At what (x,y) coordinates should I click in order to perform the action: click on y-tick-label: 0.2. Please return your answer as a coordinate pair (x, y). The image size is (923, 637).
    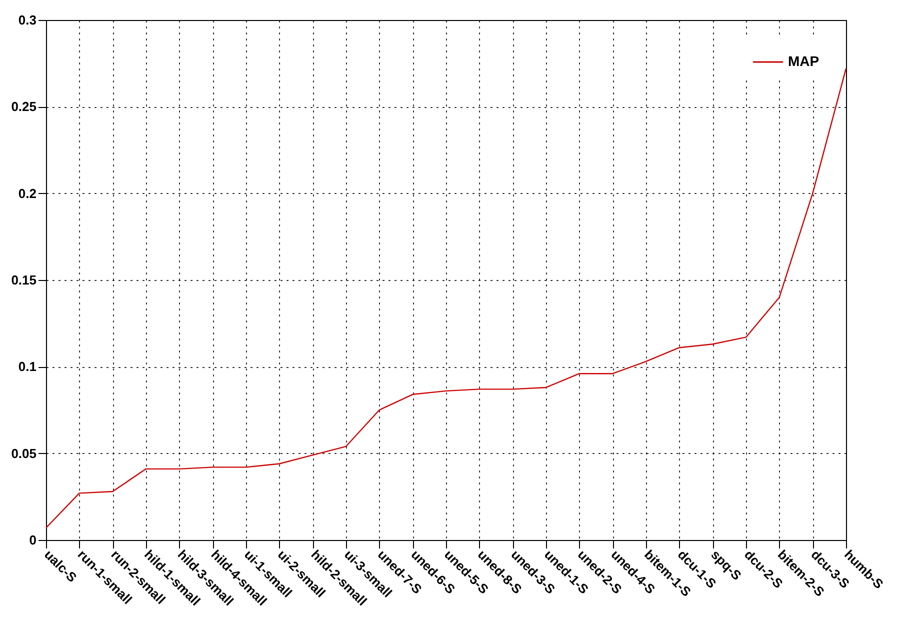
    Looking at the image, I should click on (27, 193).